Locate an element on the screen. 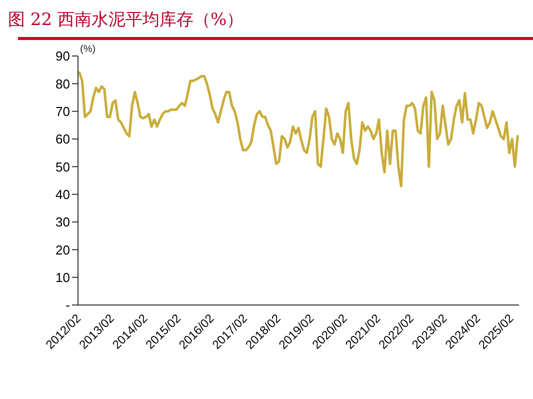 The width and height of the screenshot is (533, 399). y-tick-label: 90 is located at coordinates (63, 56).